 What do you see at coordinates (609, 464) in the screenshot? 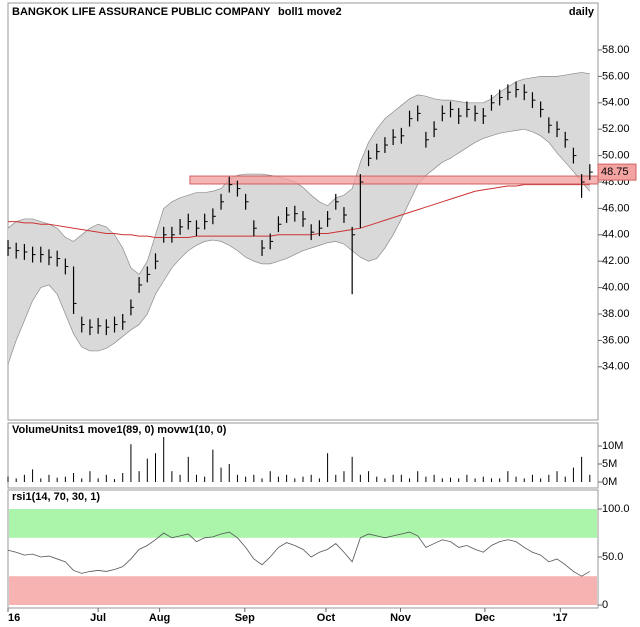
I see `y-tick-label: 5M` at bounding box center [609, 464].